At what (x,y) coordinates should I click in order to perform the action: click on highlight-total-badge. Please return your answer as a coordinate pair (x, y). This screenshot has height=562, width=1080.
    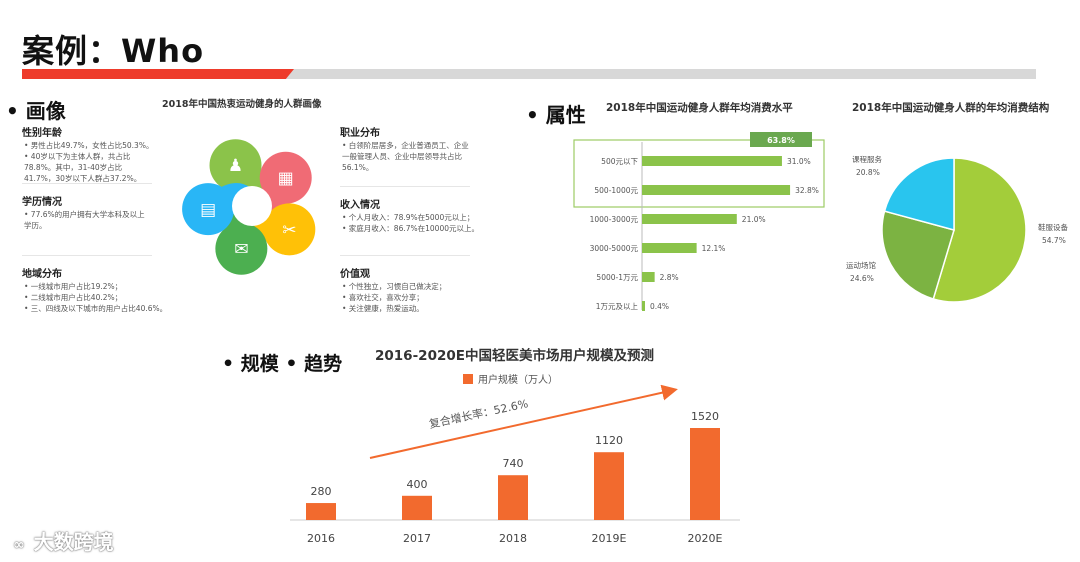
    Looking at the image, I should click on (781, 139).